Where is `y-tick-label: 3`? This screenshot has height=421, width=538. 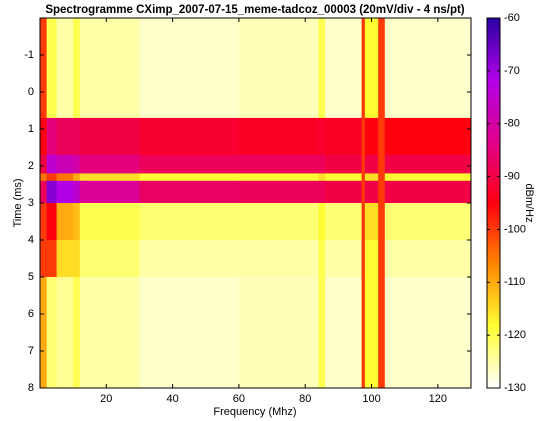
y-tick-label: 3 is located at coordinates (31, 203).